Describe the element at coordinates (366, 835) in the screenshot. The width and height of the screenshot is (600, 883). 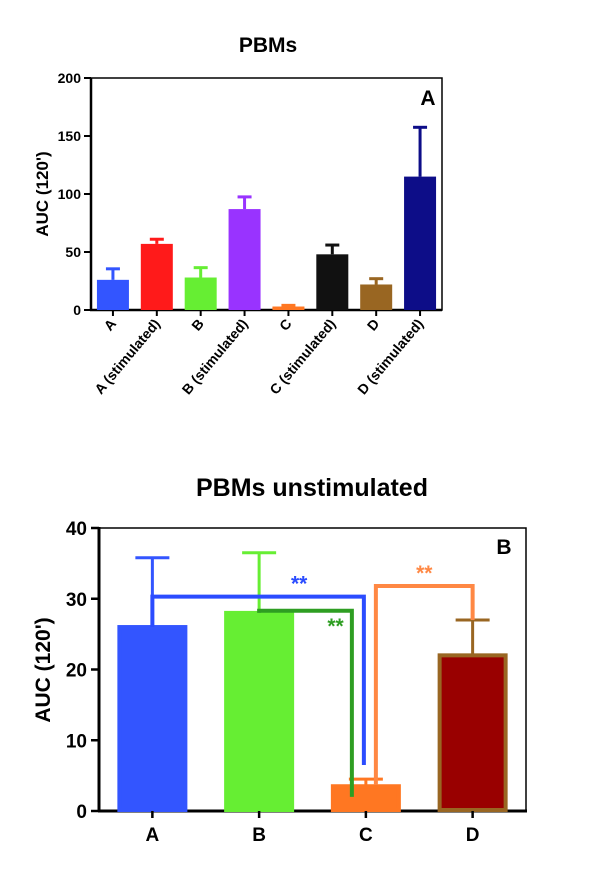
I see `panel-b-xtick-label: C` at that location.